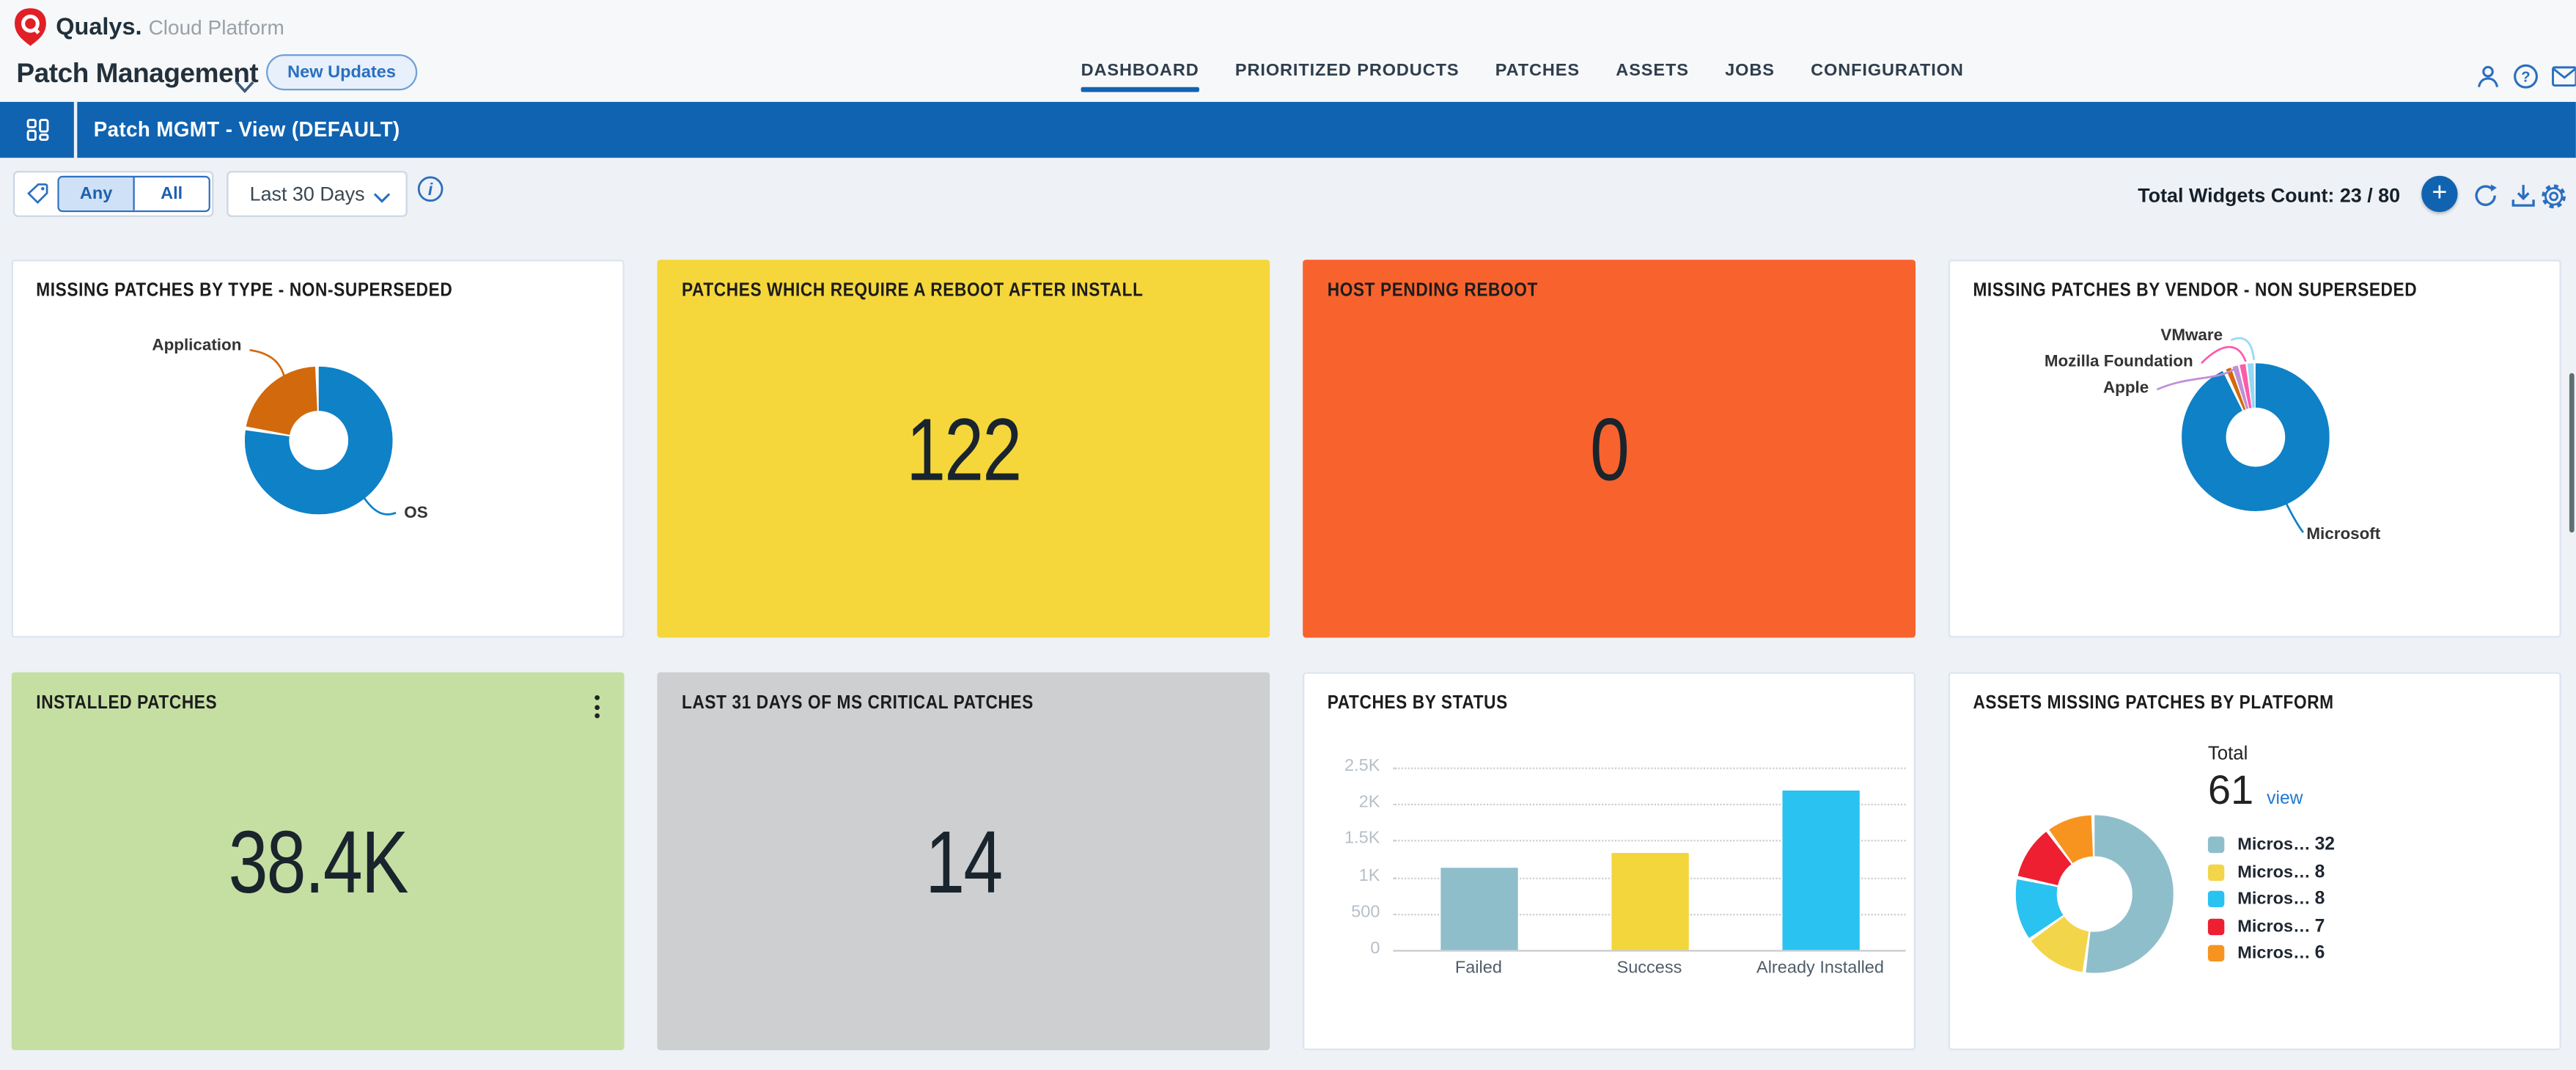 Image resolution: width=2576 pixels, height=1070 pixels. I want to click on slice-label-apple: Apple, so click(2125, 388).